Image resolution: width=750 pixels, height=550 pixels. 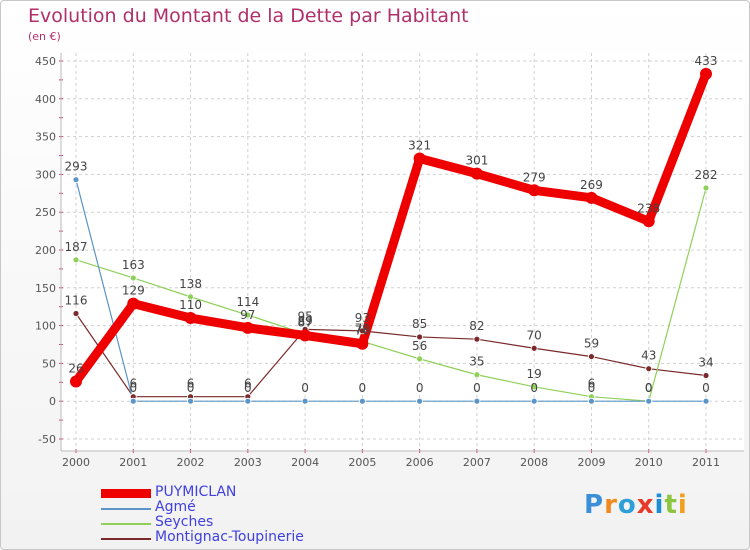 I want to click on logo-letter: x, so click(x=645, y=505).